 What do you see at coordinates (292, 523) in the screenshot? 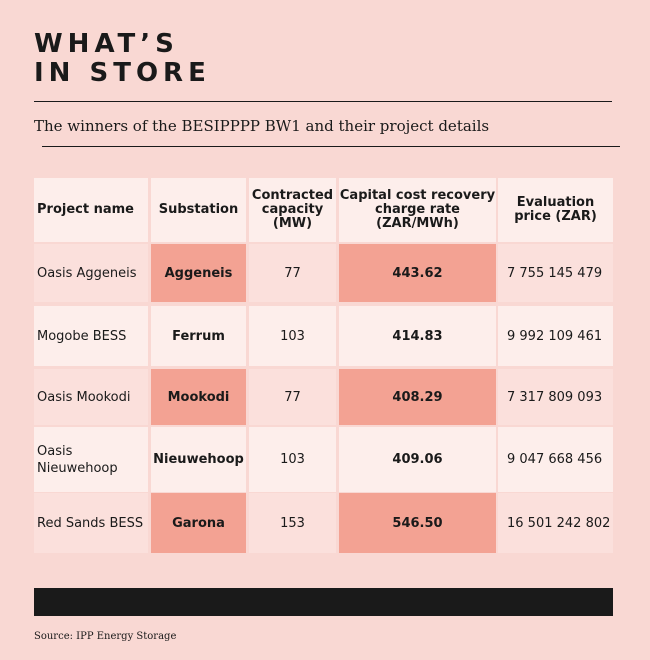
I see `cell-capacity: 153` at bounding box center [292, 523].